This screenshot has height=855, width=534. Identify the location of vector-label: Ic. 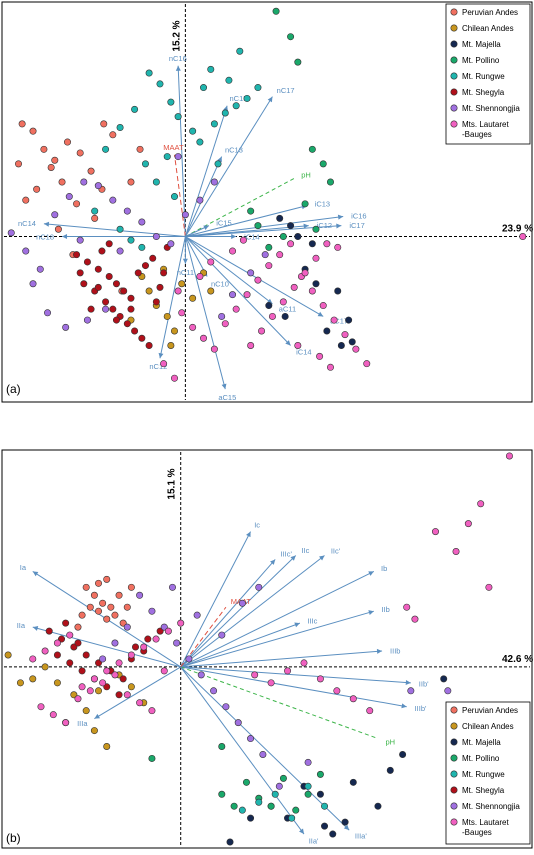
(257, 524).